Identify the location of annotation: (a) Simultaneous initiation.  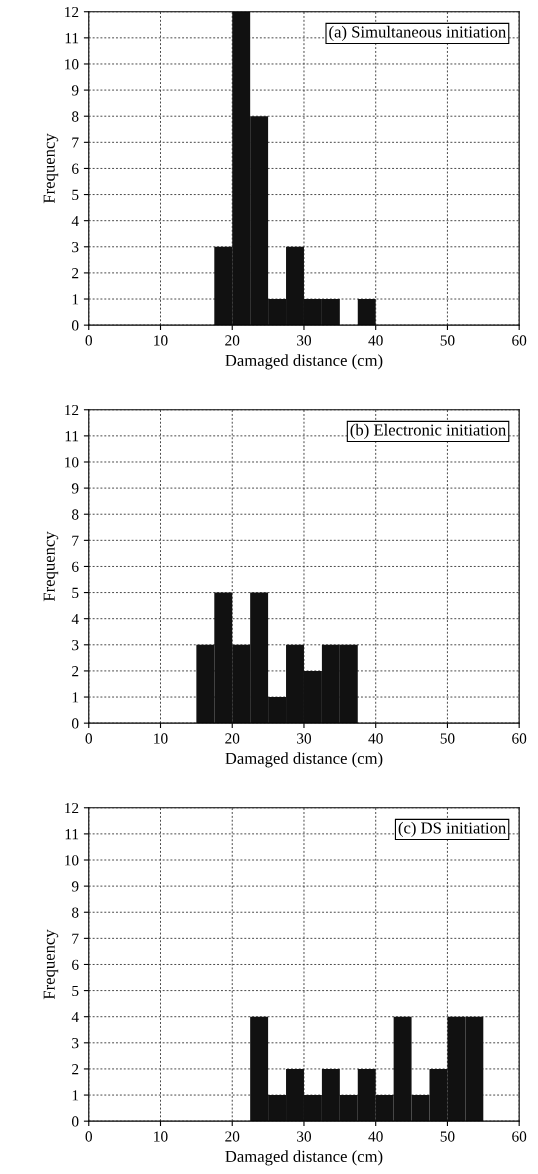
(418, 33).